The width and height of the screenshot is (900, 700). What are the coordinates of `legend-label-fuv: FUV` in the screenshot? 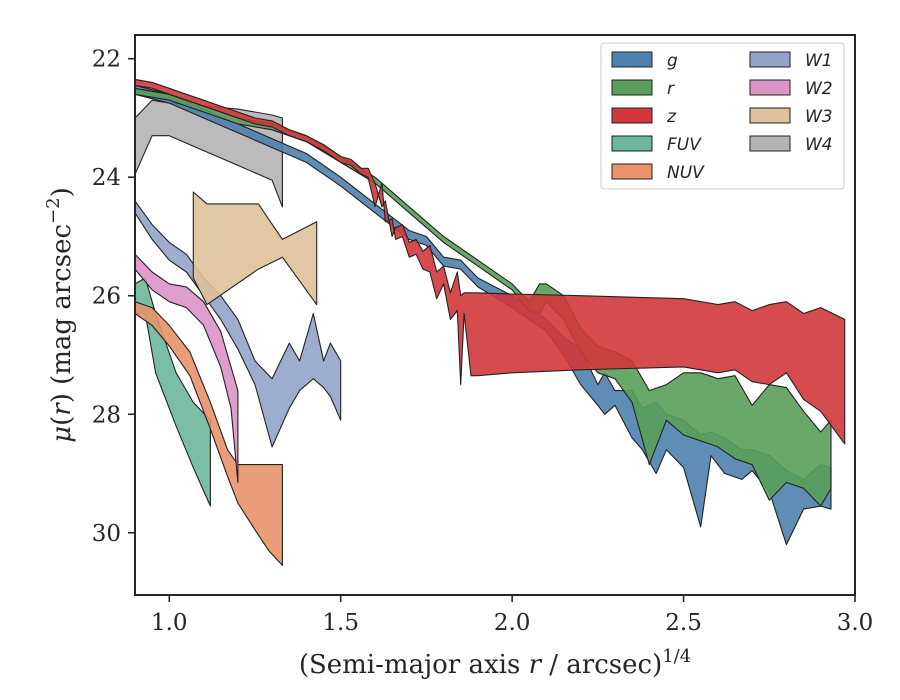 It's located at (684, 145).